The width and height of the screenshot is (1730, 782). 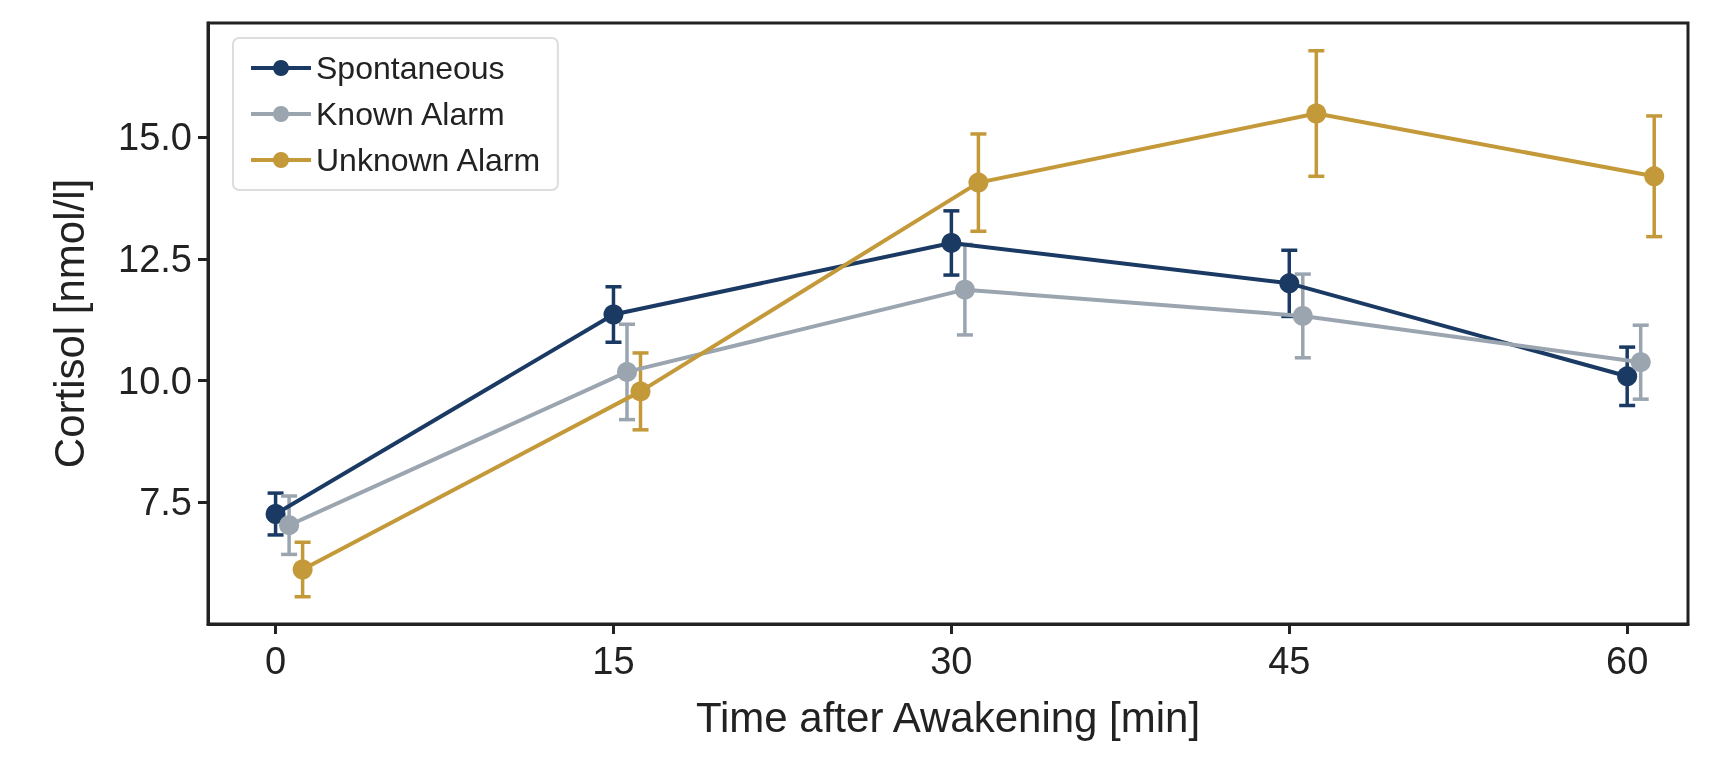 I want to click on legend-label: Unknown Alarm, so click(x=428, y=160).